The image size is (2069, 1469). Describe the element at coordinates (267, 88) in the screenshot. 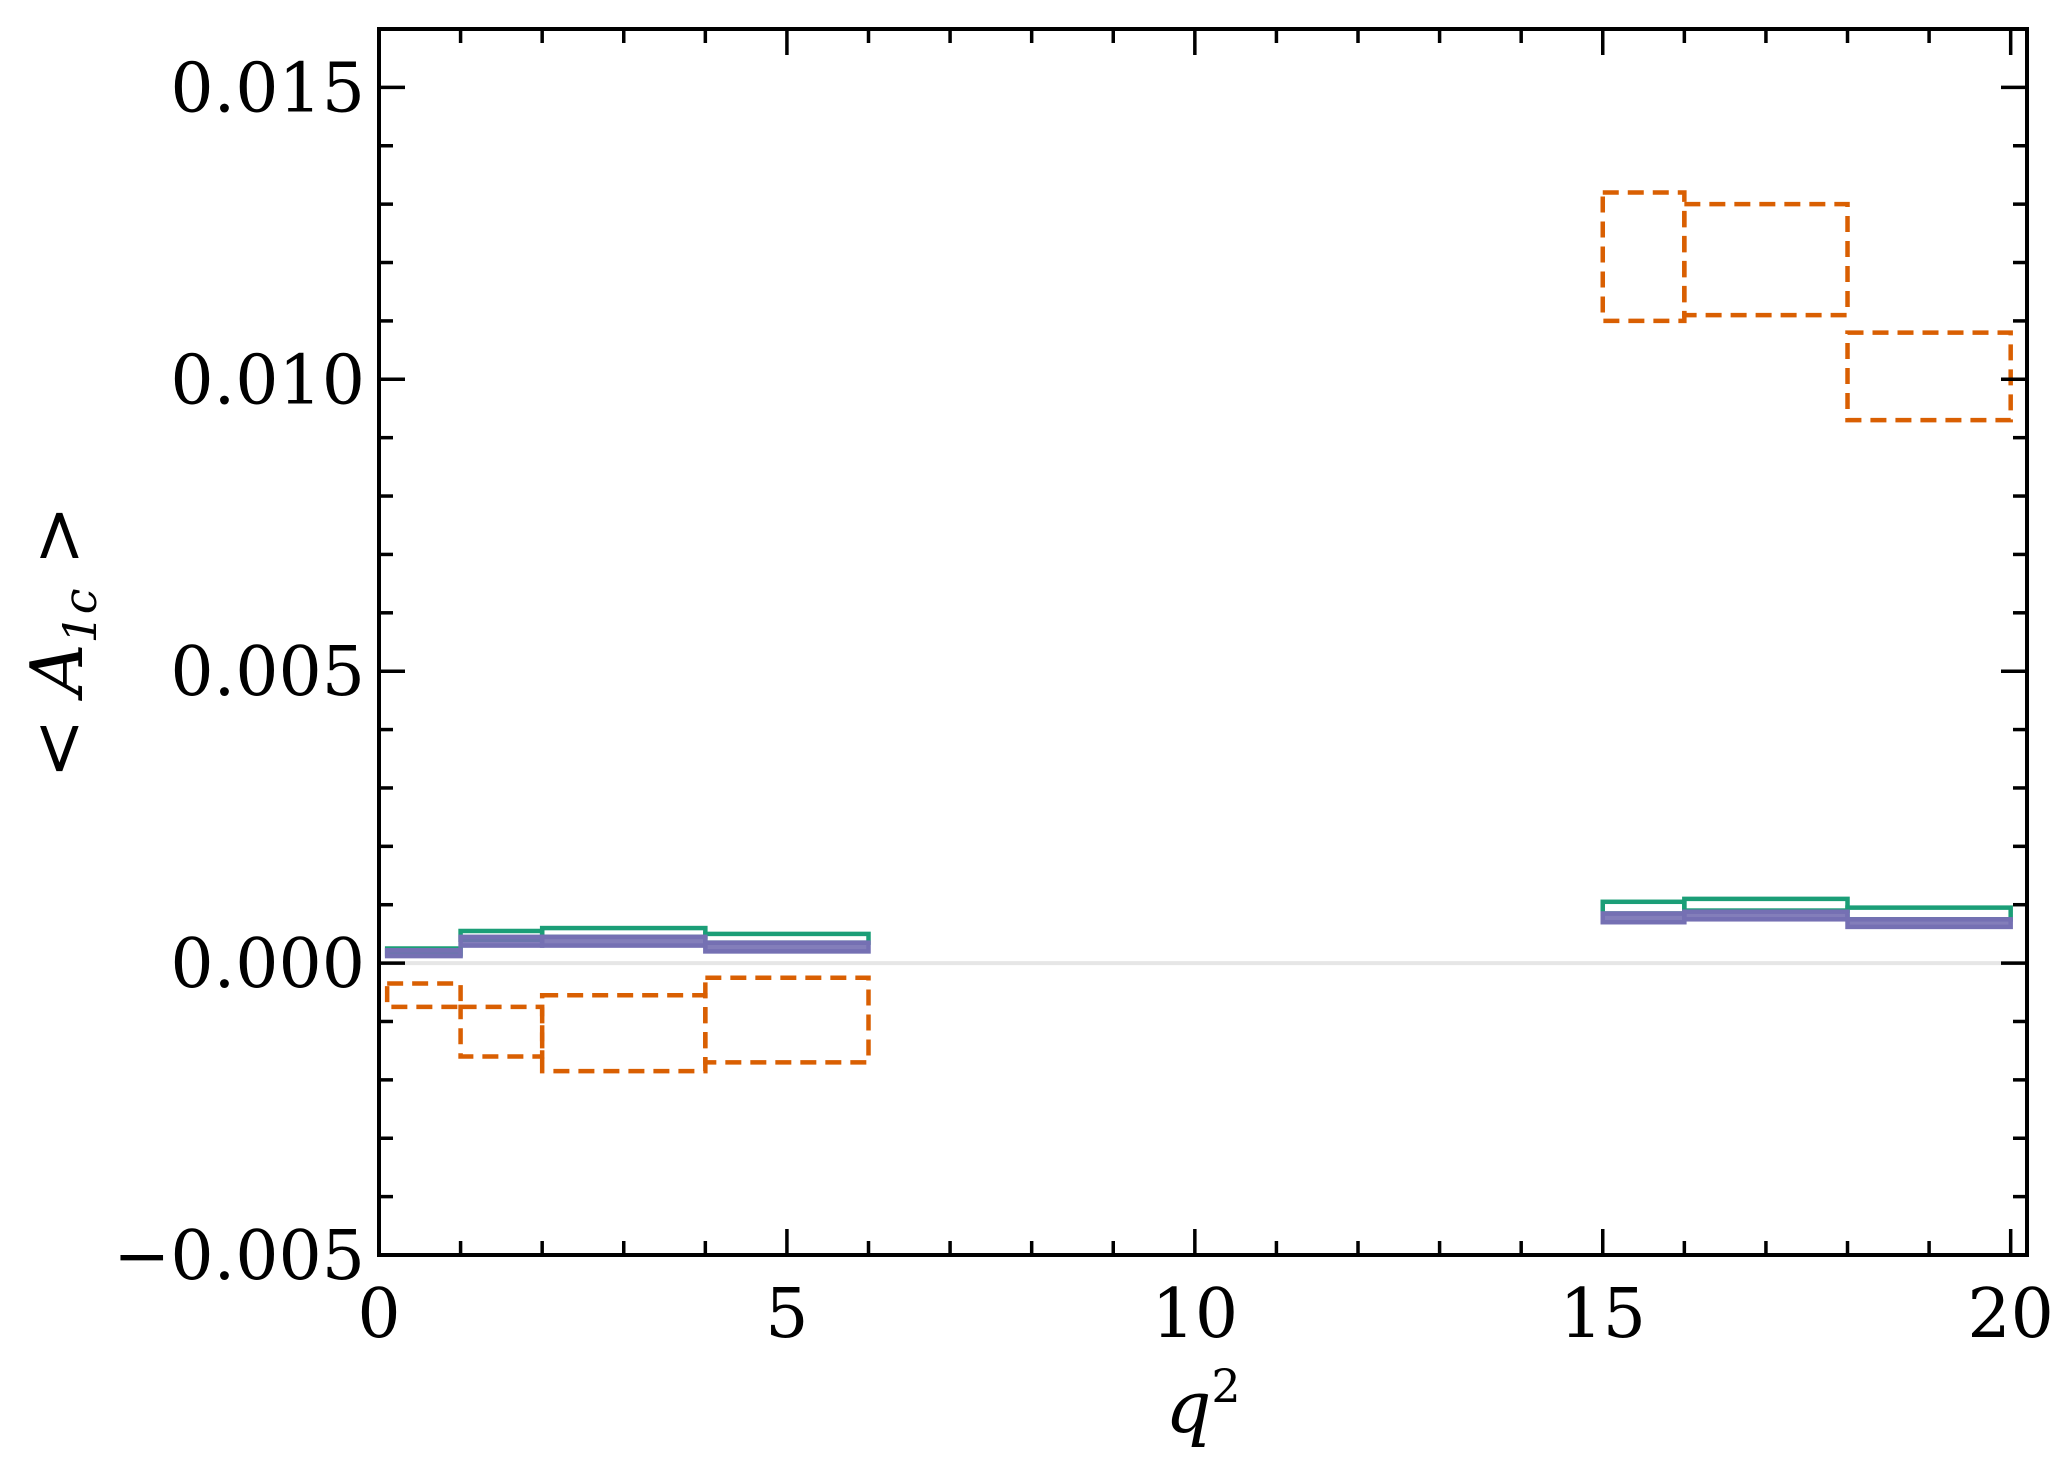

I see `y-tick-label-4: 0.015` at that location.